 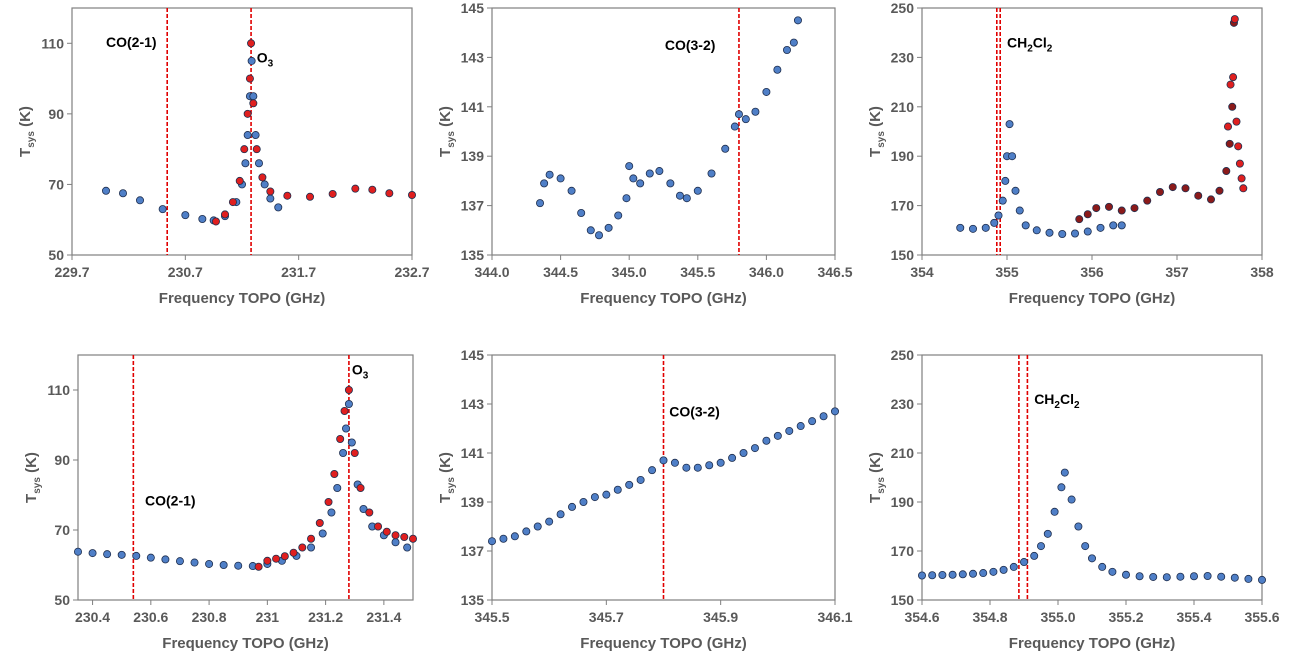 What do you see at coordinates (366, 375) in the screenshot?
I see `annotation-sub: 3` at bounding box center [366, 375].